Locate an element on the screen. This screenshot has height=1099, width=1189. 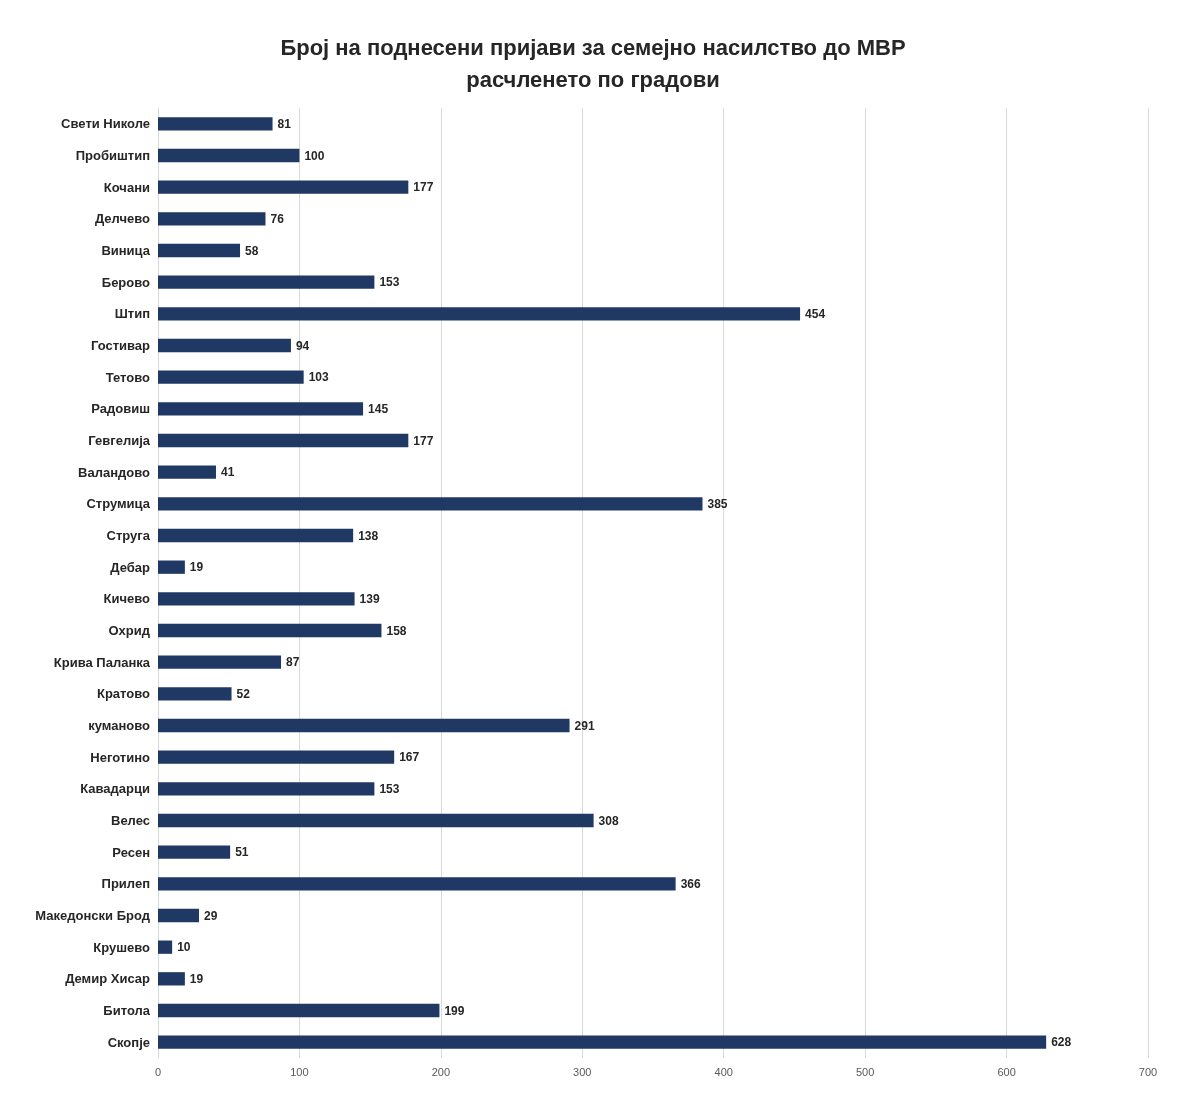
y-tick-label: Гостивар is located at coordinates (120, 345).